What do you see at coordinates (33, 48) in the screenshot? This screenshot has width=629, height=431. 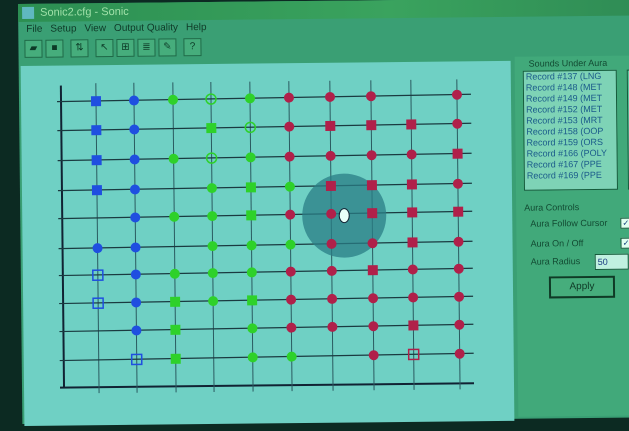 I see `open-icon: ▰` at bounding box center [33, 48].